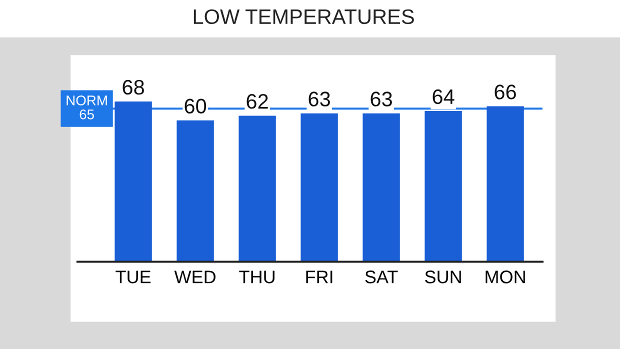 The width and height of the screenshot is (620, 349). What do you see at coordinates (381, 277) in the screenshot?
I see `x-tick-label: SAT` at bounding box center [381, 277].